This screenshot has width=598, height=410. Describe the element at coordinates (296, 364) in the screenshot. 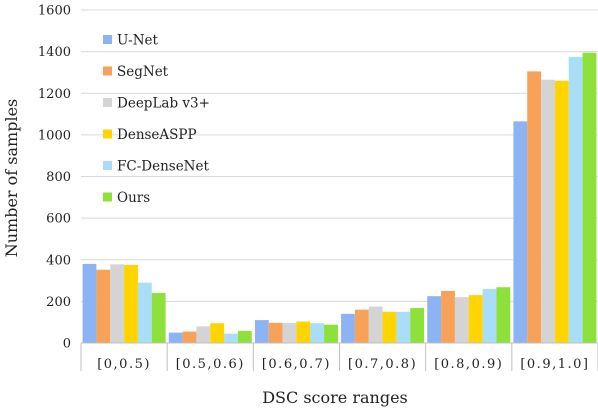

I see `x-tick-label: [0.6,0.7)` at that location.